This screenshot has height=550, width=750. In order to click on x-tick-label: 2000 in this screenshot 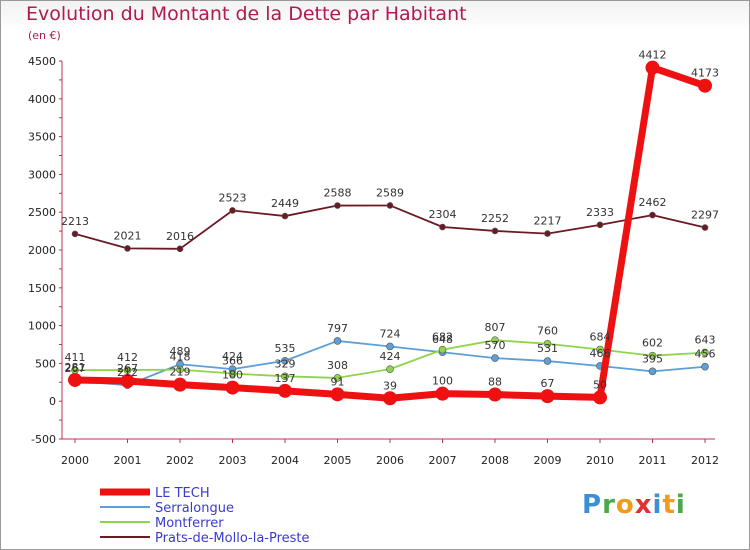, I will do `click(75, 460)`.